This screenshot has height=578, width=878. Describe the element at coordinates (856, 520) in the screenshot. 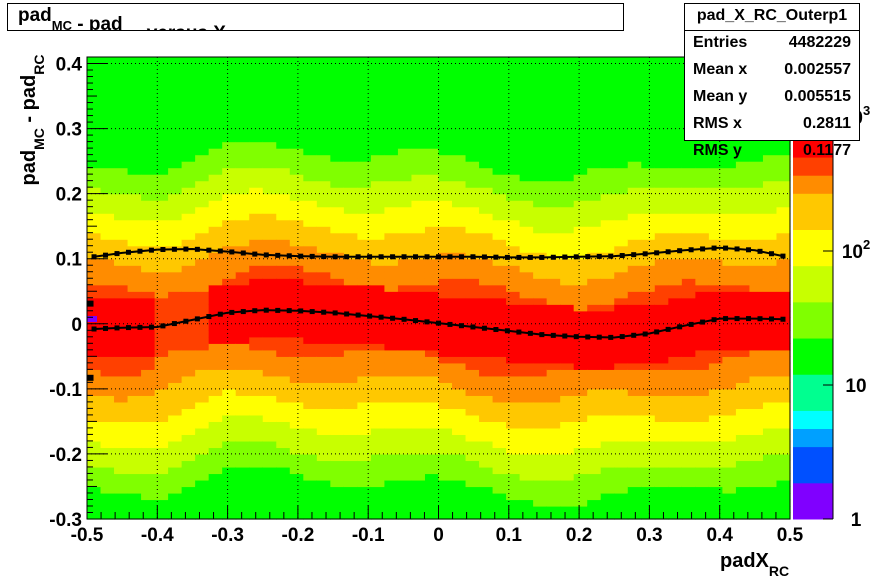

I see `z-tick-label: 1` at that location.